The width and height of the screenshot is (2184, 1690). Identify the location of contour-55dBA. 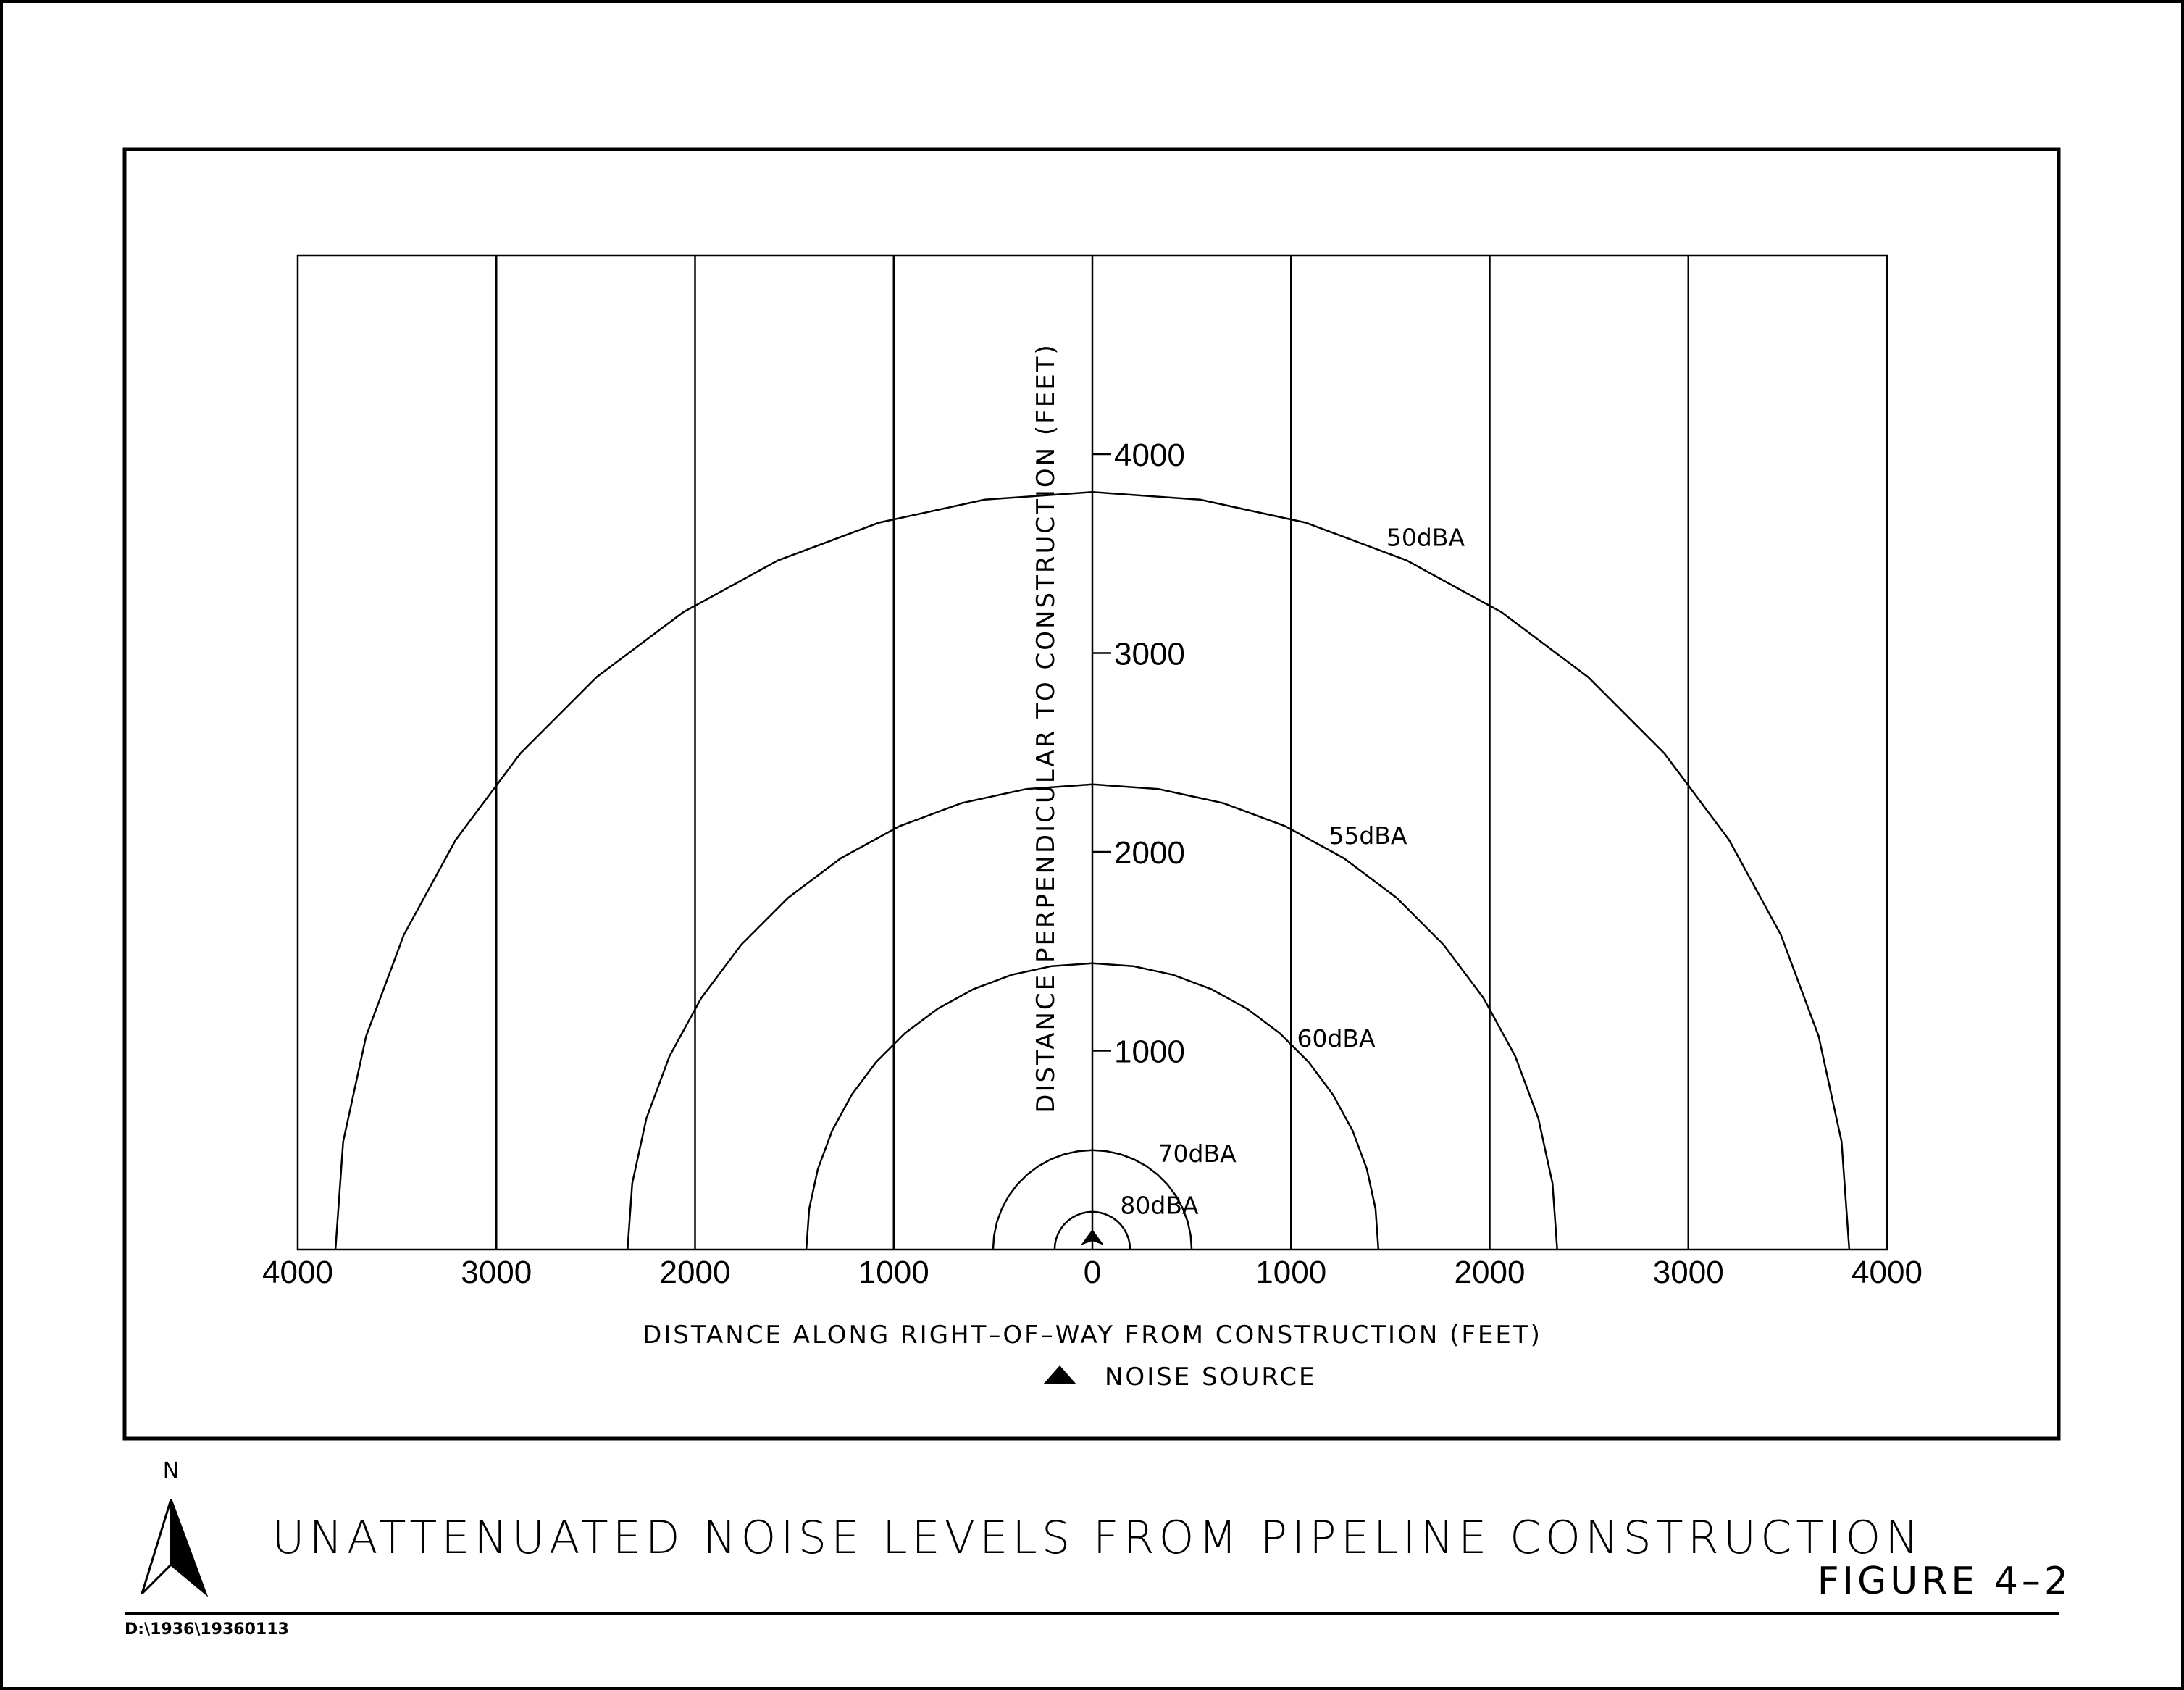
(1092, 1016).